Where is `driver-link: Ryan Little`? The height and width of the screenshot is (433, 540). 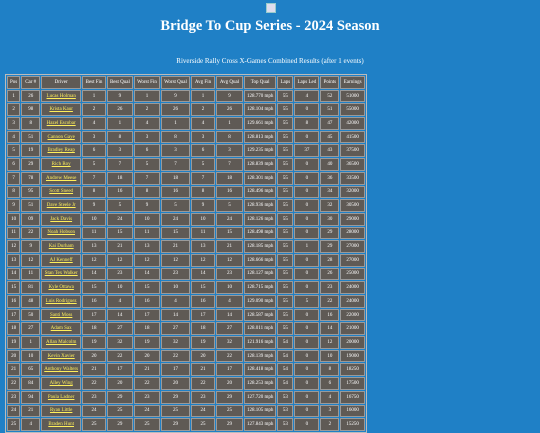 driver-link: Ryan Little is located at coordinates (61, 411).